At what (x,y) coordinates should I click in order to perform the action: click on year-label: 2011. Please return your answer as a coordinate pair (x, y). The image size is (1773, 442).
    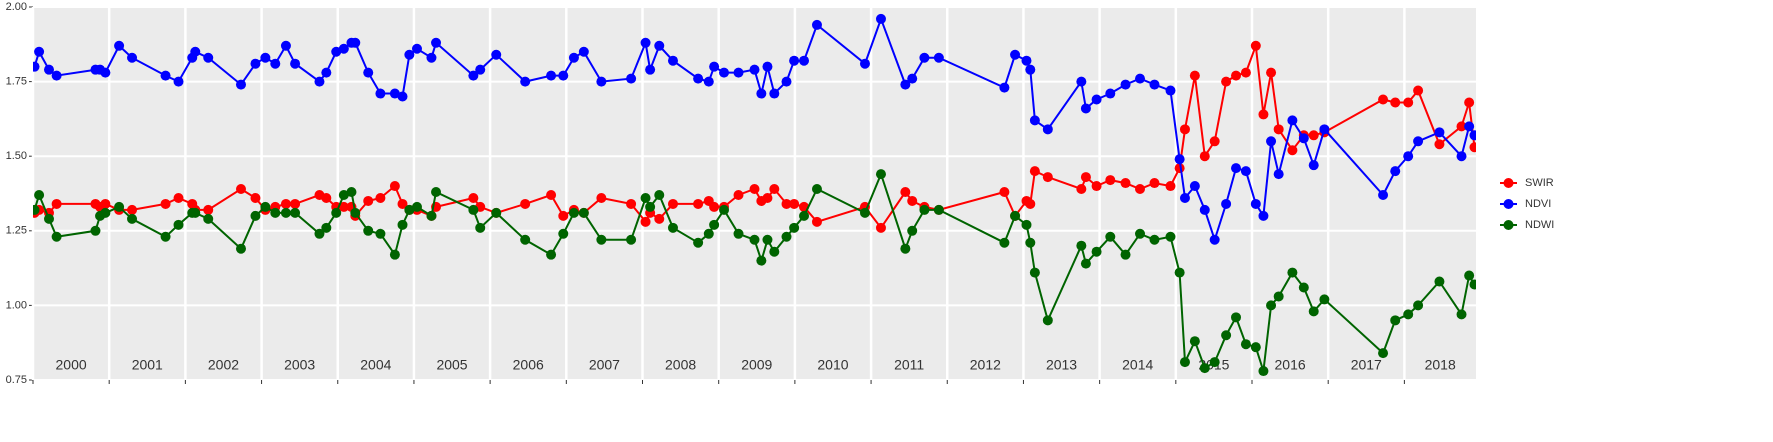
    Looking at the image, I should click on (909, 365).